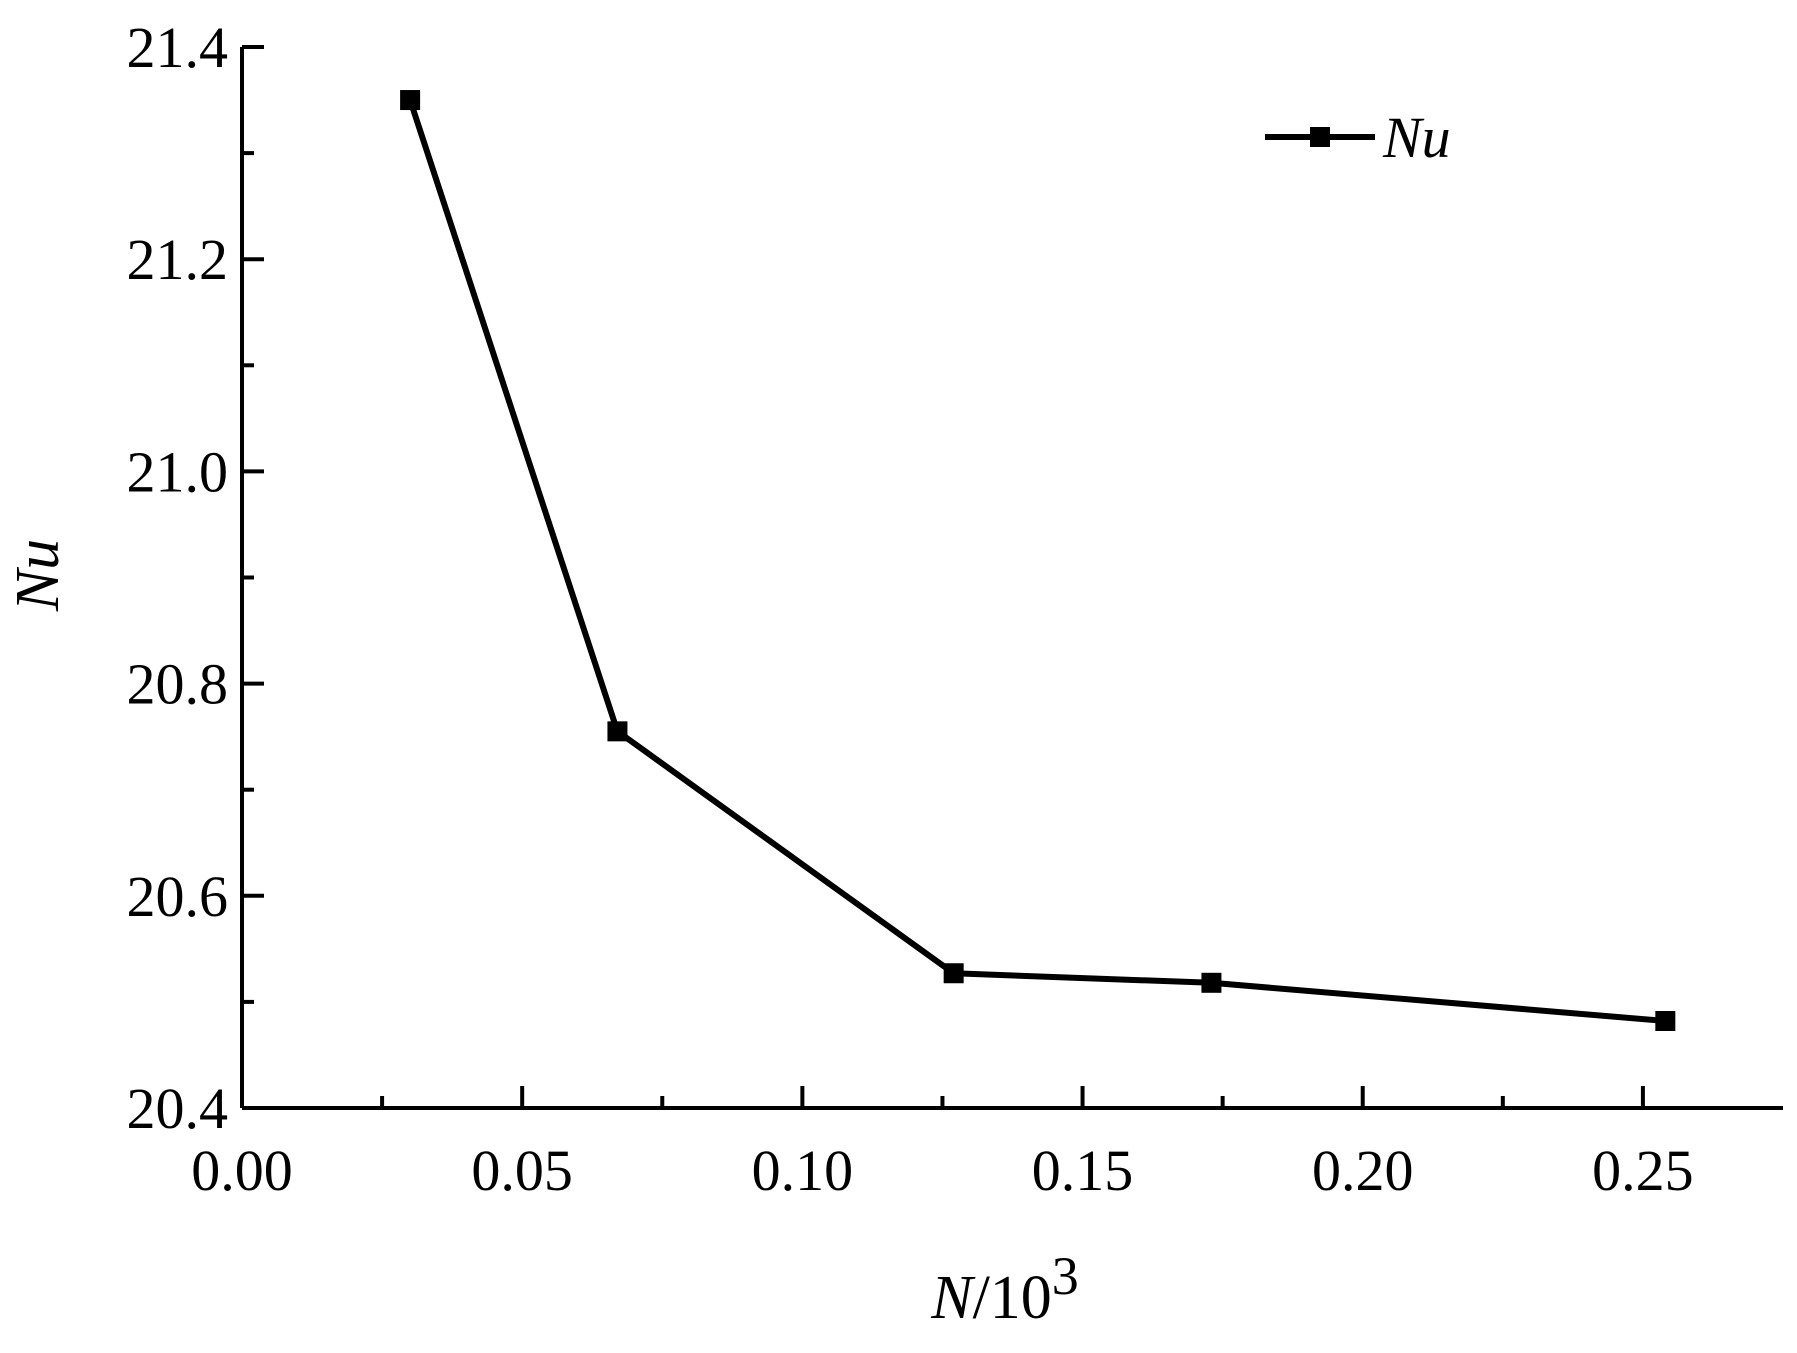 The height and width of the screenshot is (1353, 1797). What do you see at coordinates (1416, 137) in the screenshot?
I see `legend-label: Nu` at bounding box center [1416, 137].